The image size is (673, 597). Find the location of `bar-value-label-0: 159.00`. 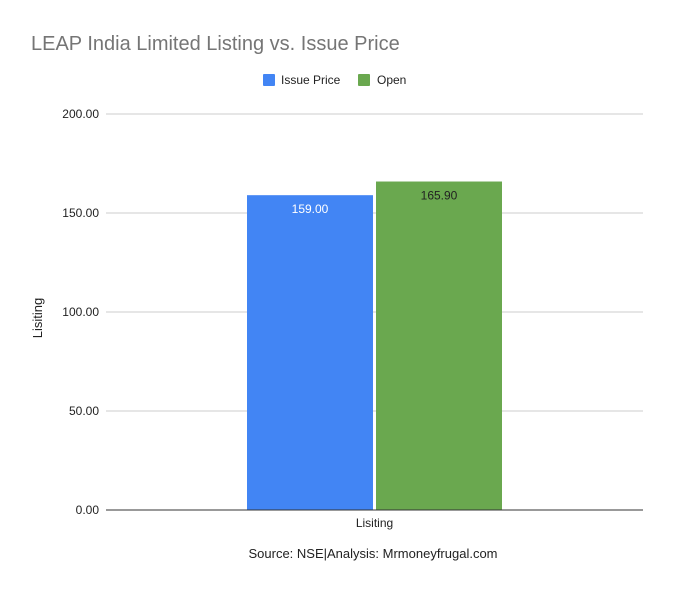

bar-value-label-0: 159.00 is located at coordinates (310, 209).